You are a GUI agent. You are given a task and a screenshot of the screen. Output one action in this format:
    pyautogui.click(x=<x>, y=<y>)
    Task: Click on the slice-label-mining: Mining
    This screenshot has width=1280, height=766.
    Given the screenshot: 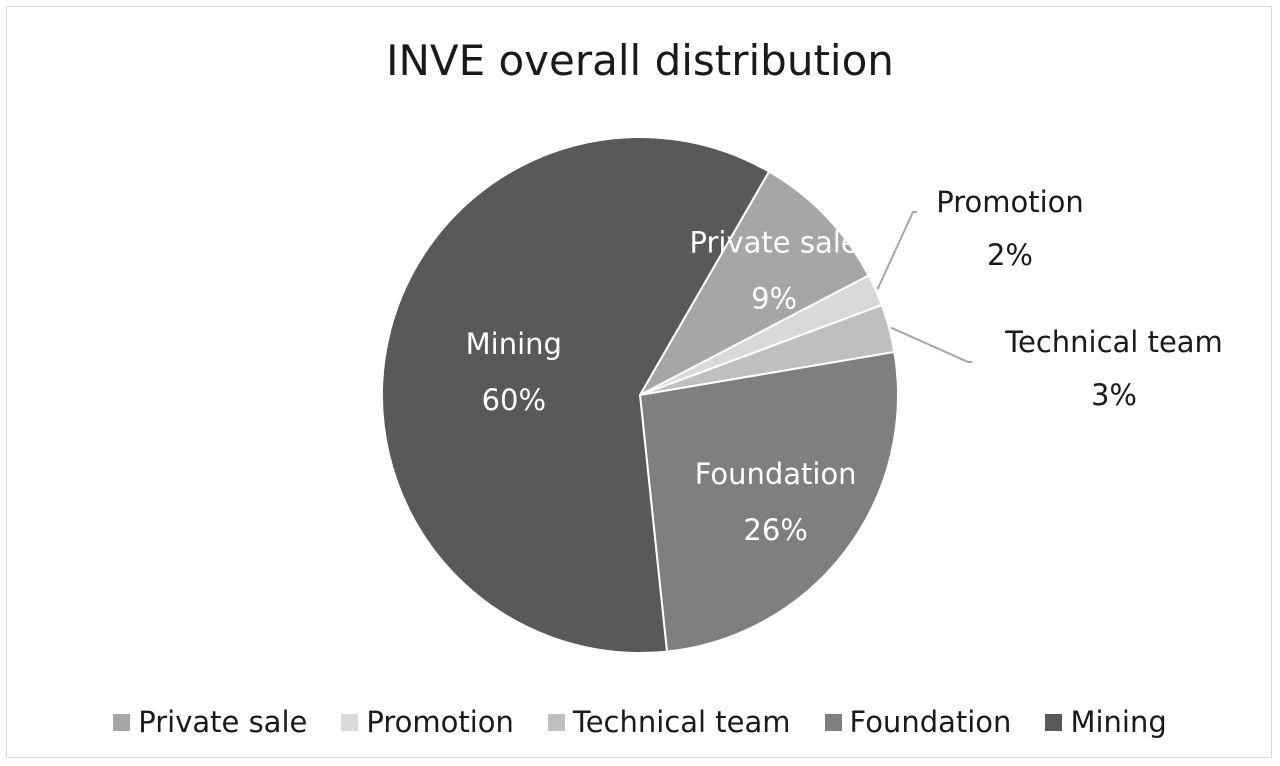 What is the action you would take?
    pyautogui.click(x=514, y=344)
    